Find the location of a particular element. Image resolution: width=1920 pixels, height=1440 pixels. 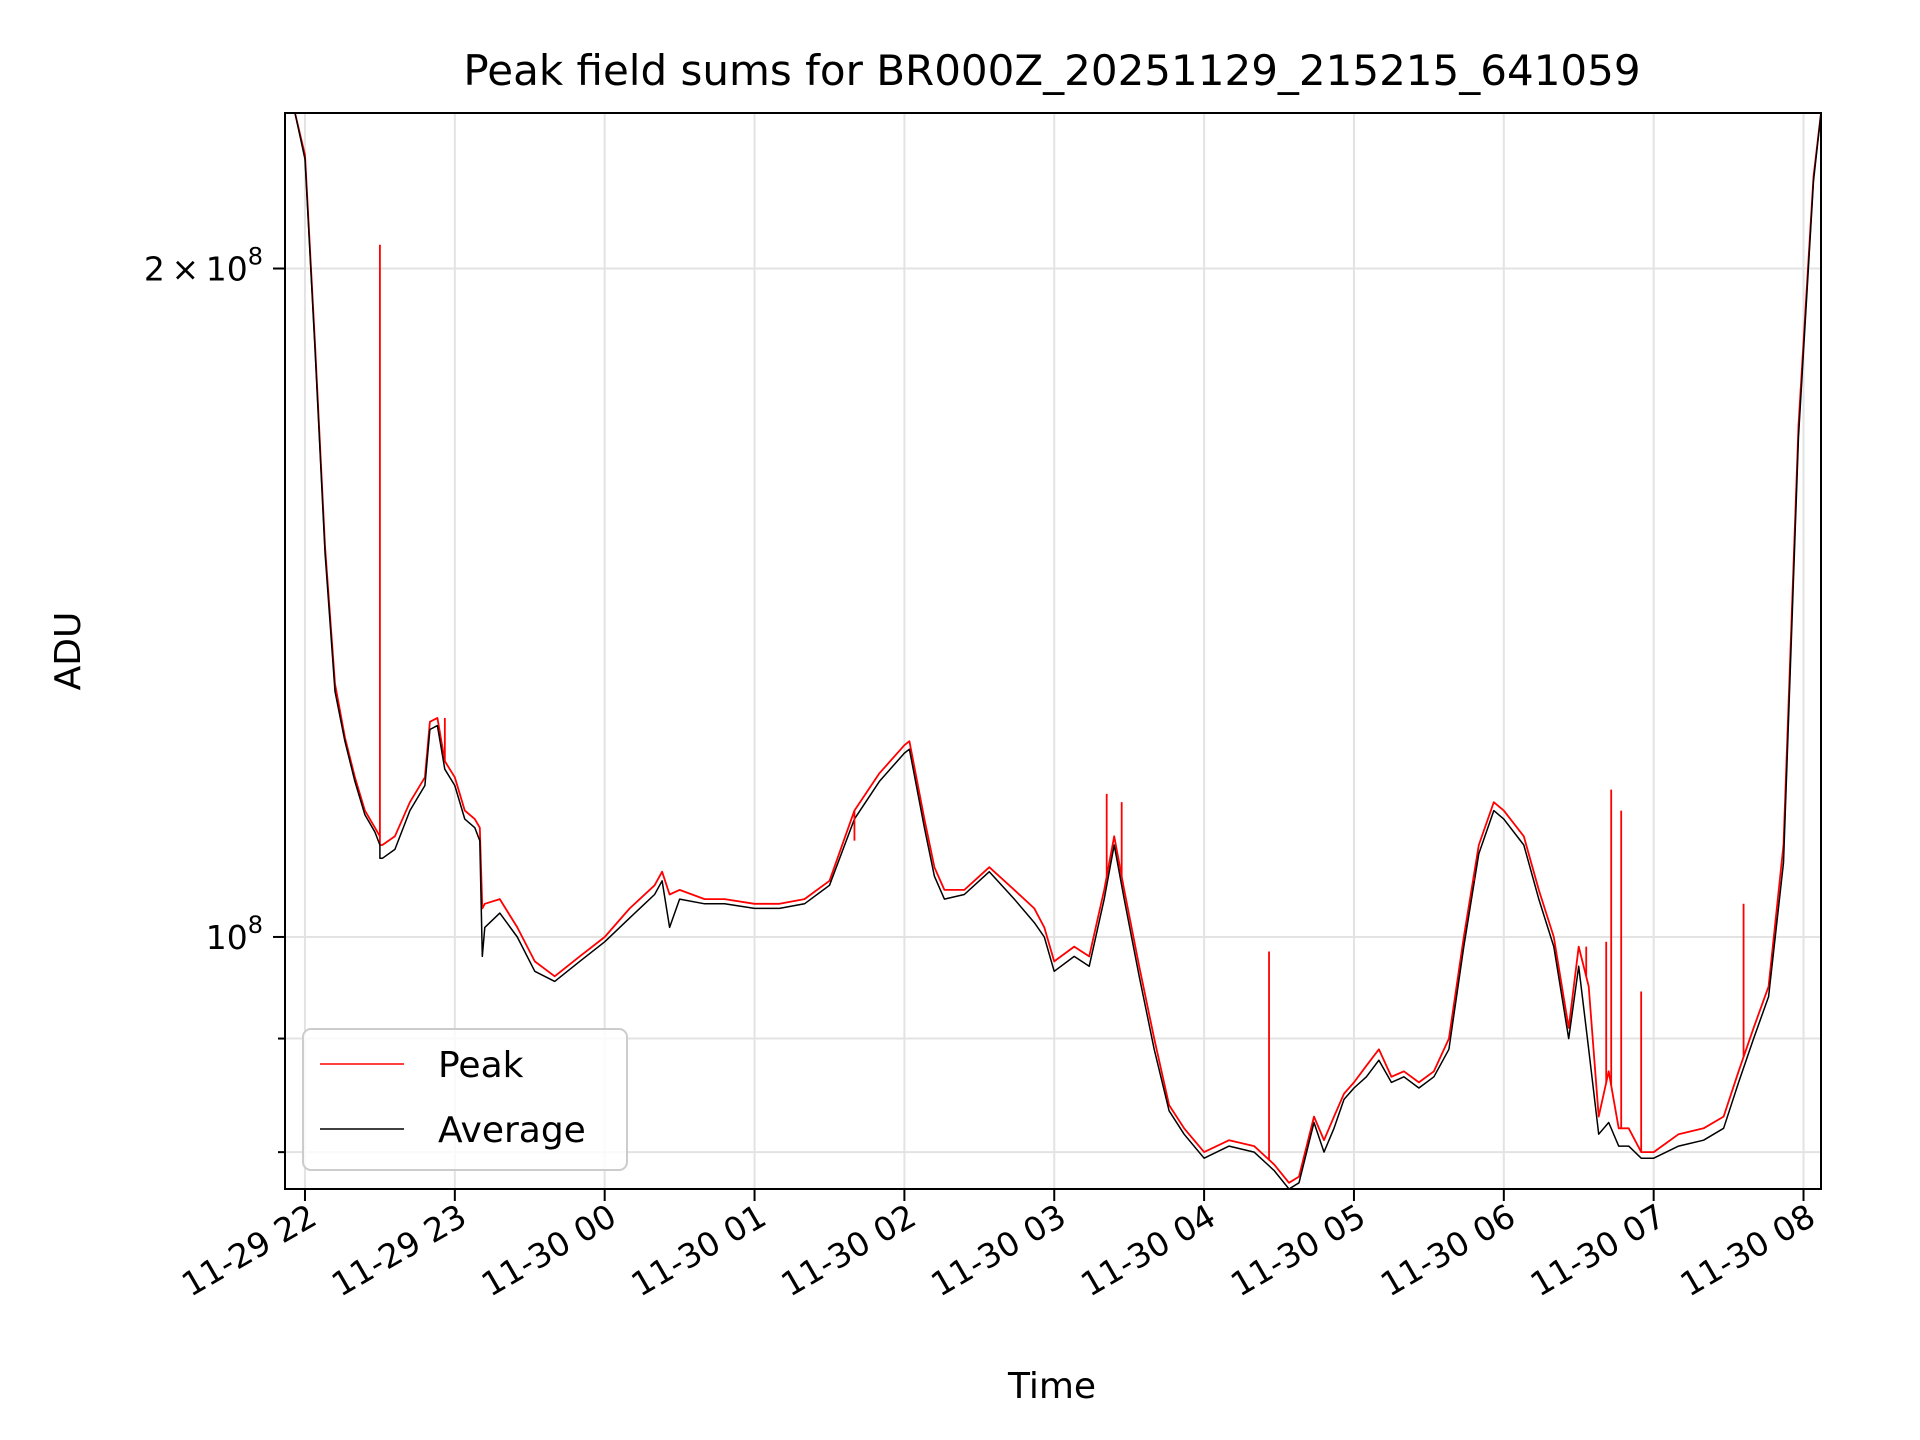

x-tick-label: 11-30 05 is located at coordinates (1298, 1250).